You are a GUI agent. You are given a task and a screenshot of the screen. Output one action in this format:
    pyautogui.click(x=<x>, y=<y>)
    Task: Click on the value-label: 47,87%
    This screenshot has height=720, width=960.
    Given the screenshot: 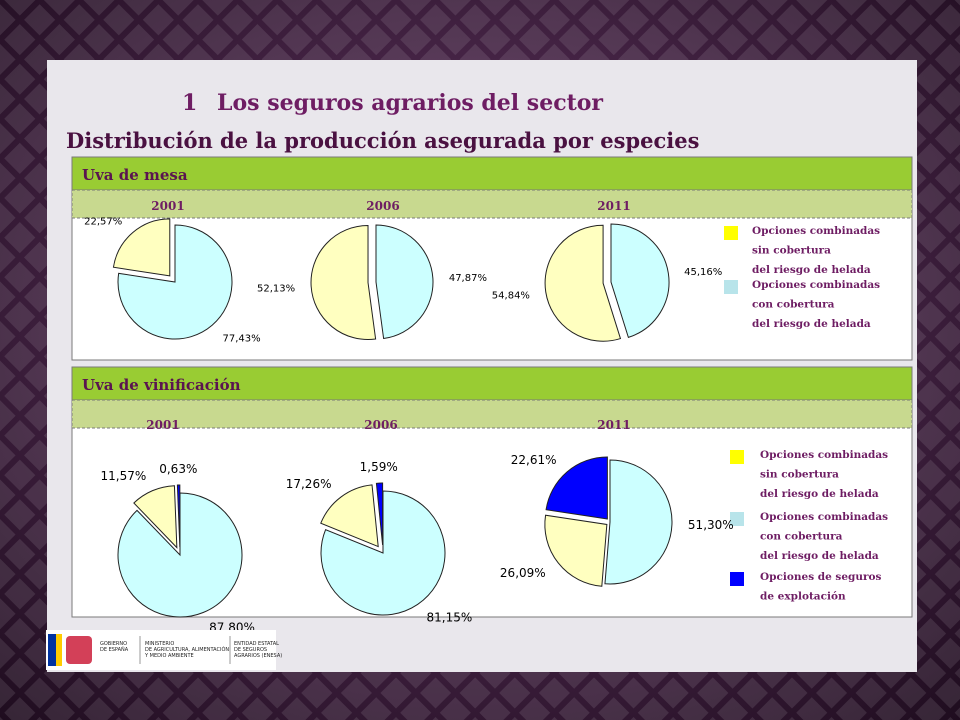 What is the action you would take?
    pyautogui.click(x=468, y=278)
    